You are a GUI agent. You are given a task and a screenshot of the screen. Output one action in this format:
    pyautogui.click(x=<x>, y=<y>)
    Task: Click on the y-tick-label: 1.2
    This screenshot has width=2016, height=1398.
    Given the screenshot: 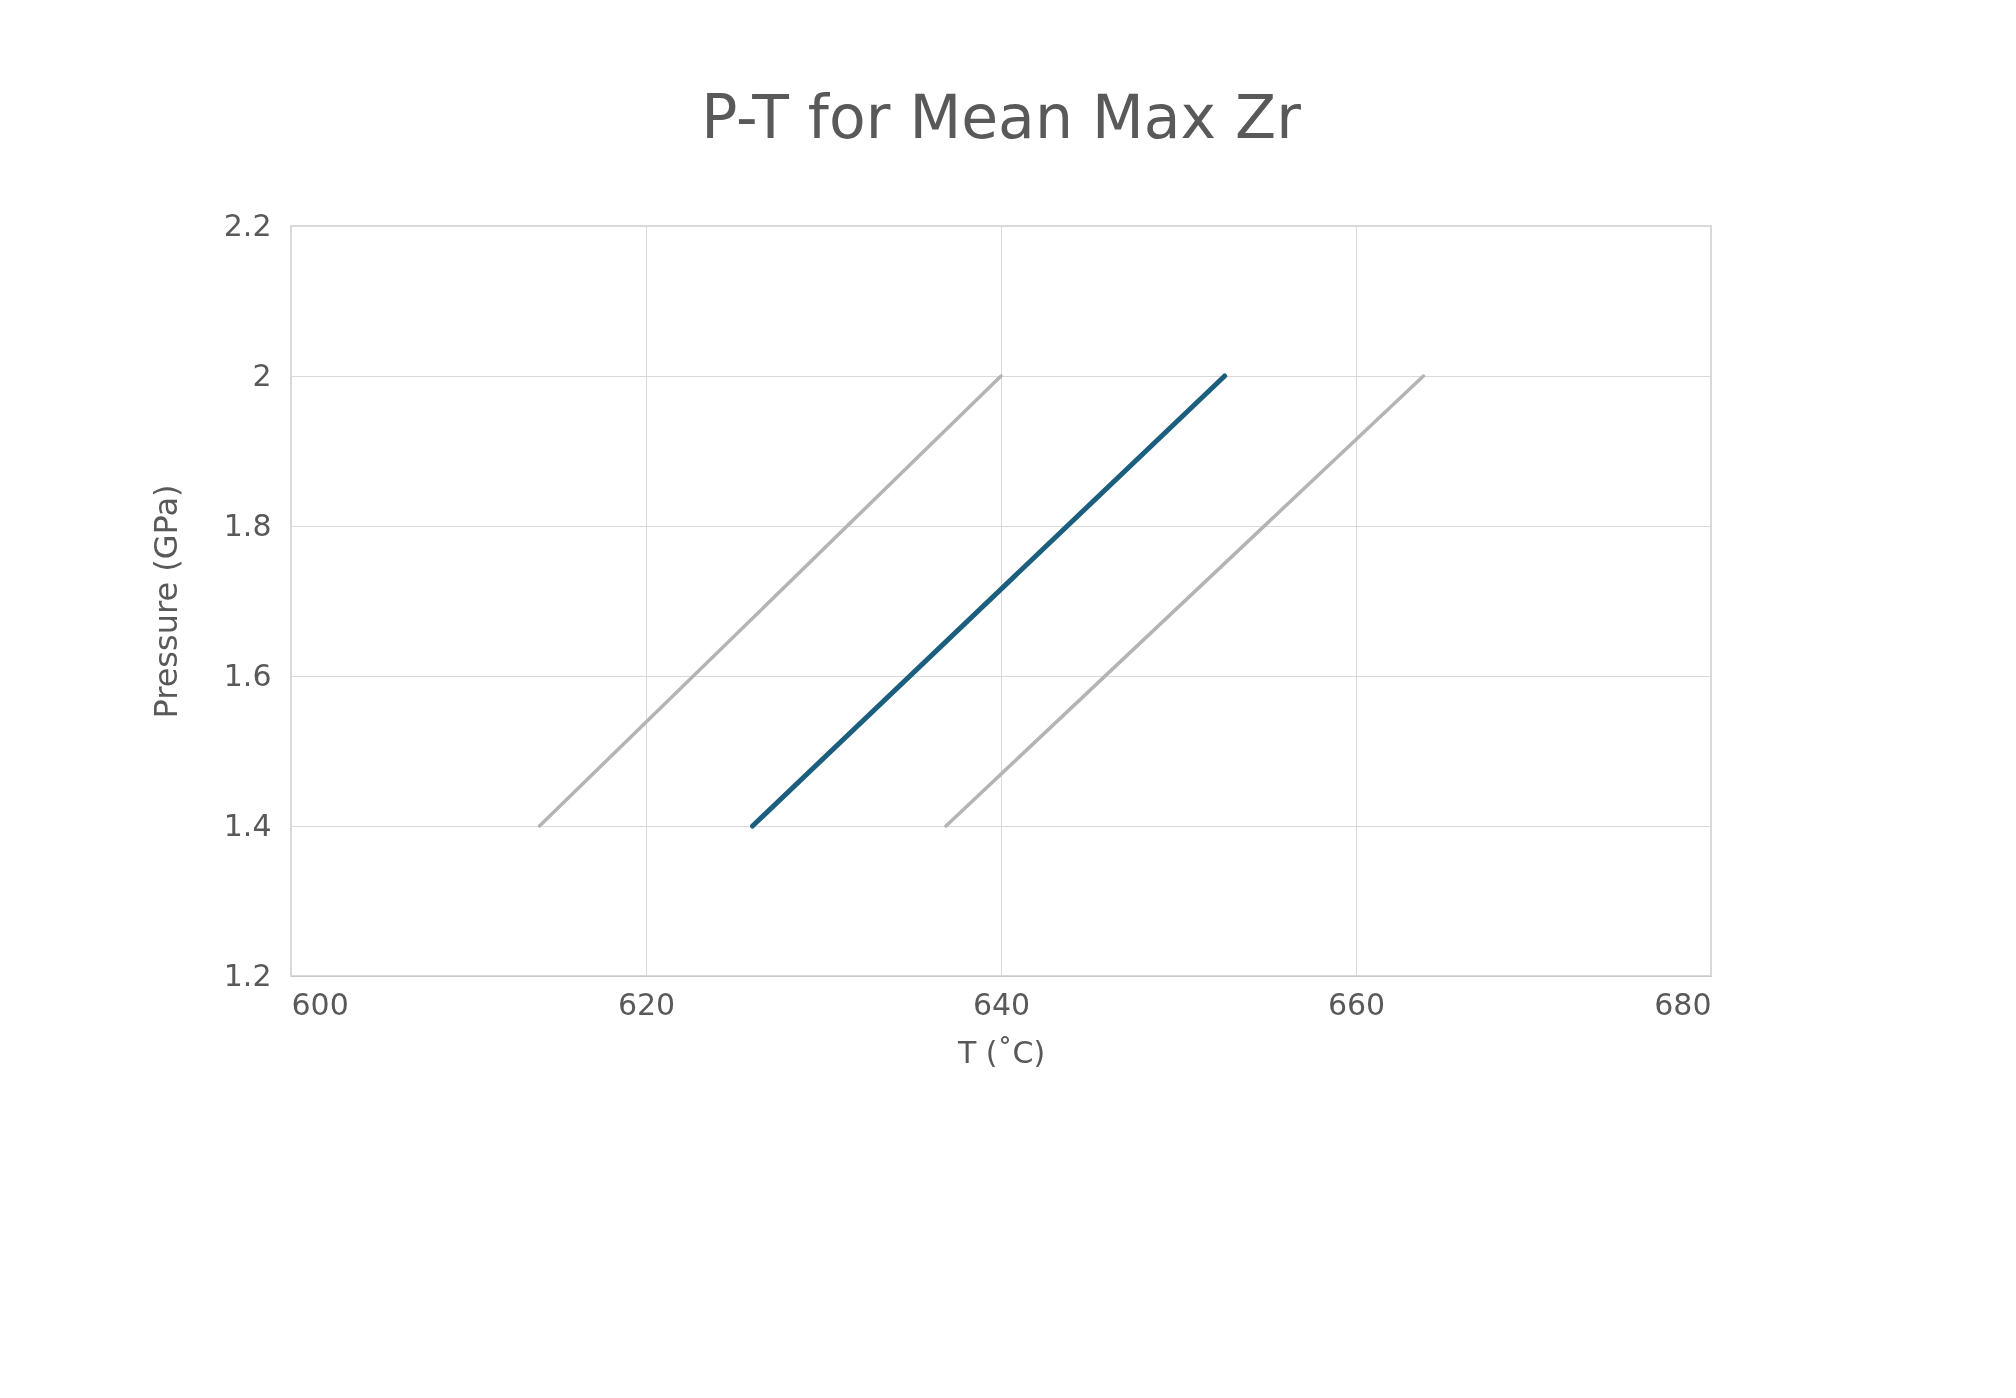 What is the action you would take?
    pyautogui.click(x=247, y=975)
    